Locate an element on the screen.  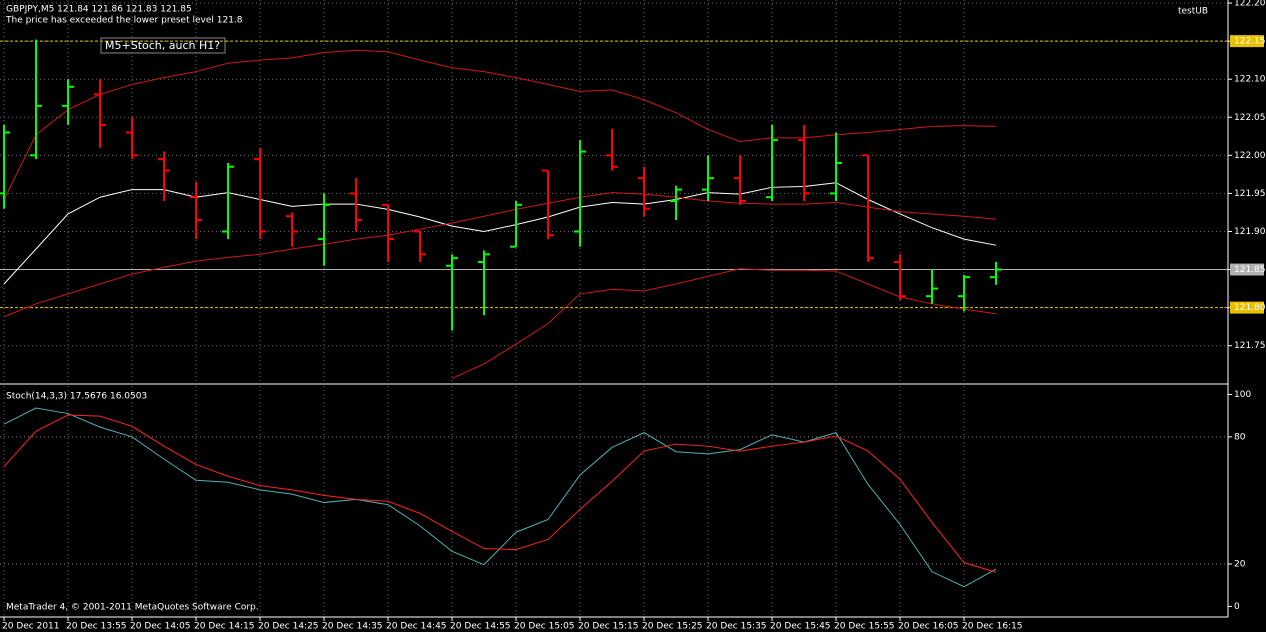
symbol-info: GBPJPY,M5 121.84 121.86 121.83 121.85 is located at coordinates (99, 10).